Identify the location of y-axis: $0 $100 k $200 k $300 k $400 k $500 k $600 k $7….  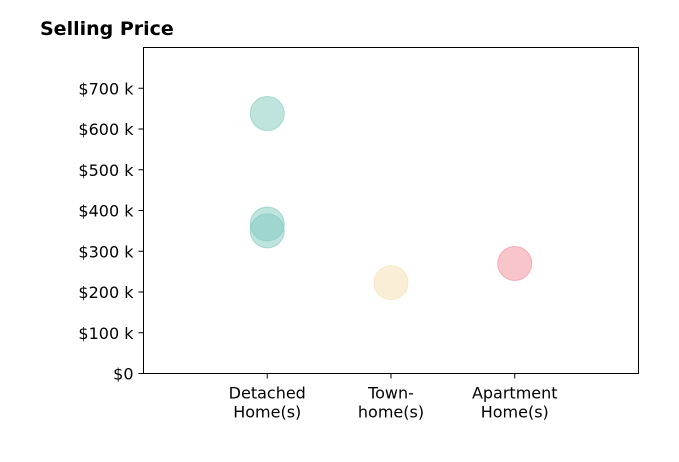
(111, 231).